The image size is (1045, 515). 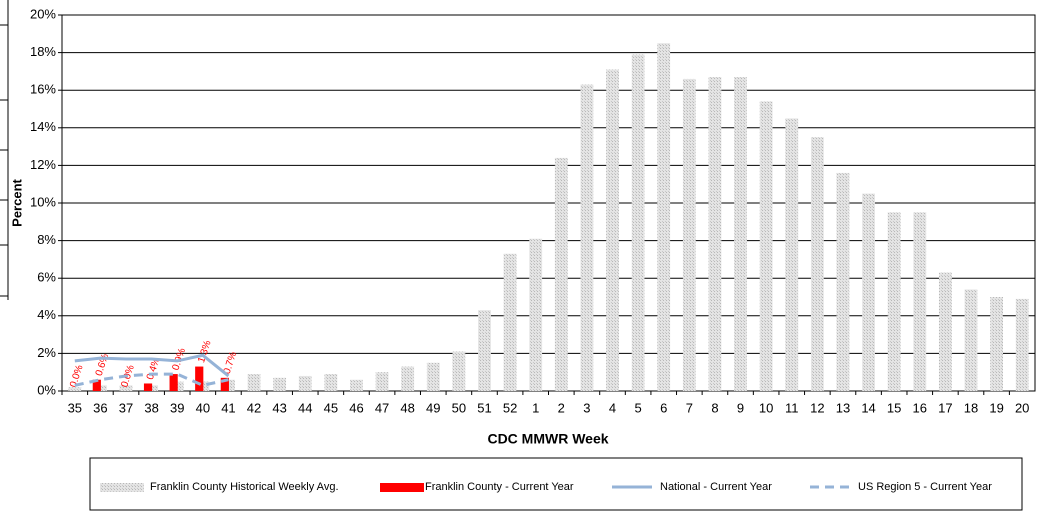 What do you see at coordinates (766, 407) in the screenshot?
I see `x-tick-label: 10` at bounding box center [766, 407].